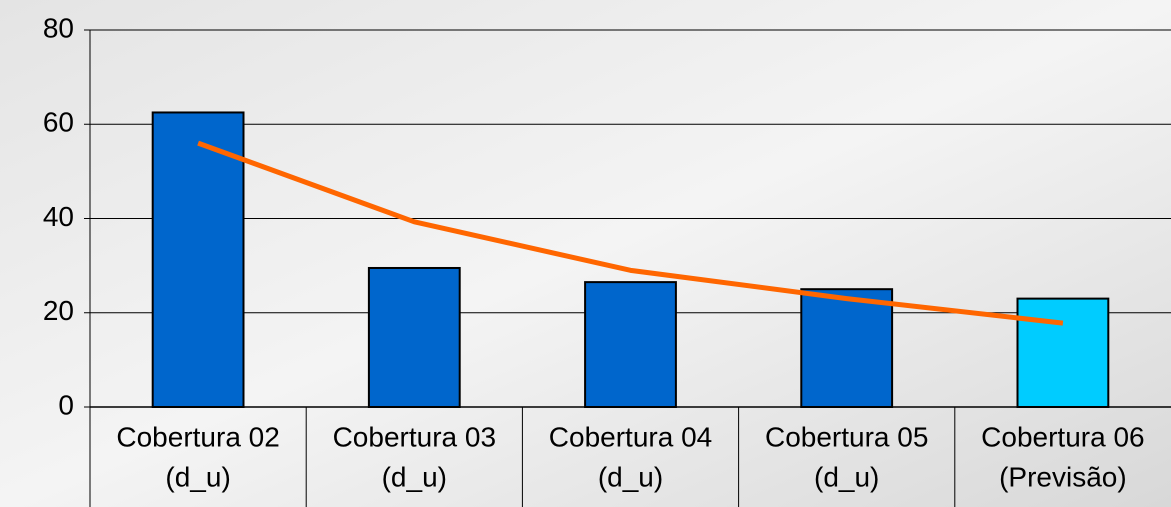  What do you see at coordinates (66, 404) in the screenshot?
I see `y-tick-label: 0` at bounding box center [66, 404].